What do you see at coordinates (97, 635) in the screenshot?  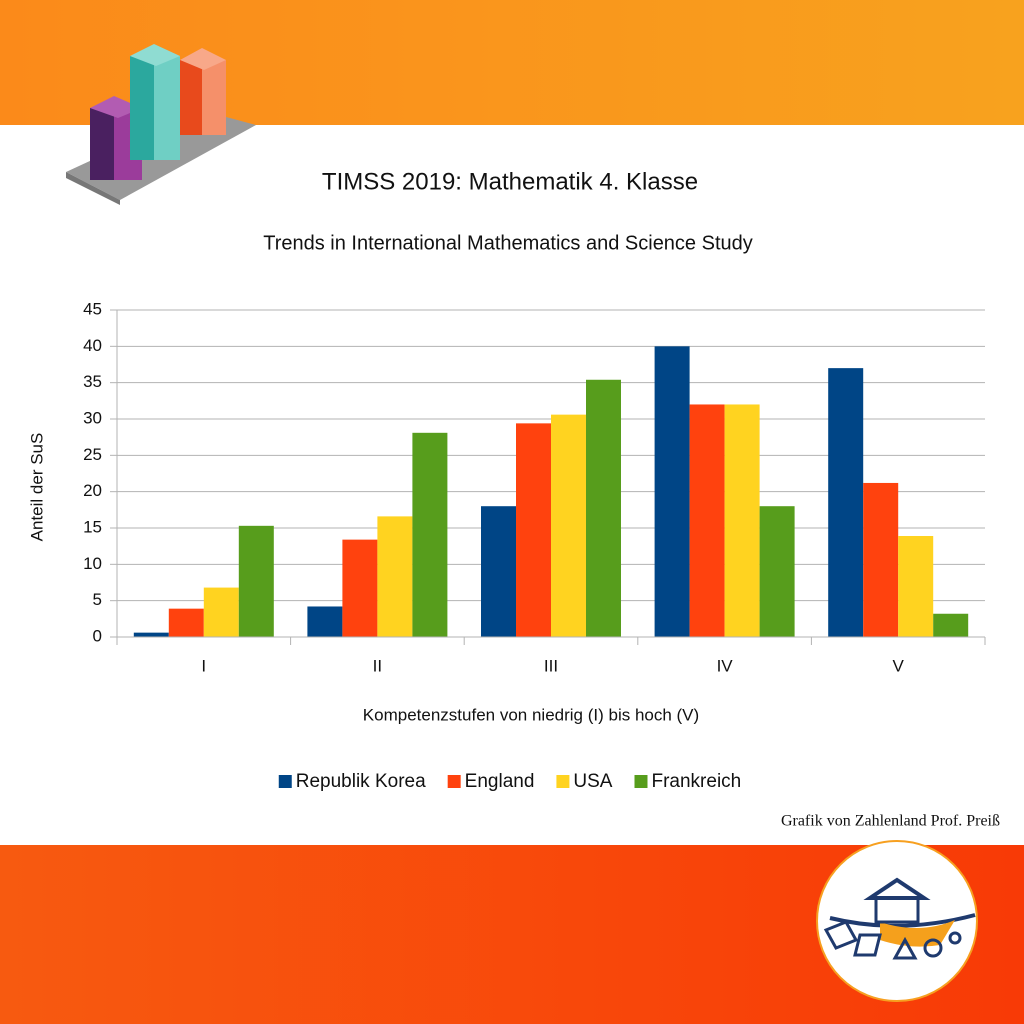 I see `y-tick-label: 0` at bounding box center [97, 635].